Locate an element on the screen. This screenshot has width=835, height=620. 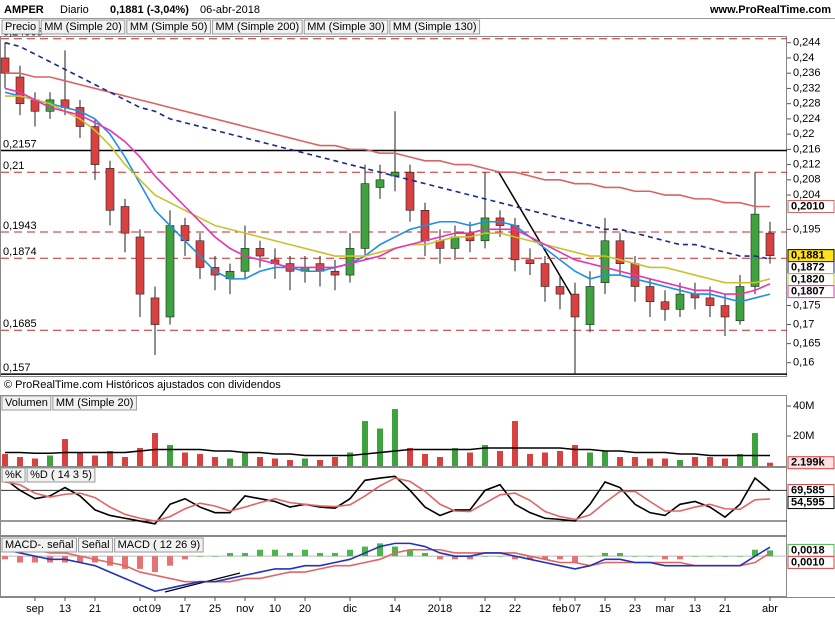
y-tick-label: 0,224 is located at coordinates (807, 119).